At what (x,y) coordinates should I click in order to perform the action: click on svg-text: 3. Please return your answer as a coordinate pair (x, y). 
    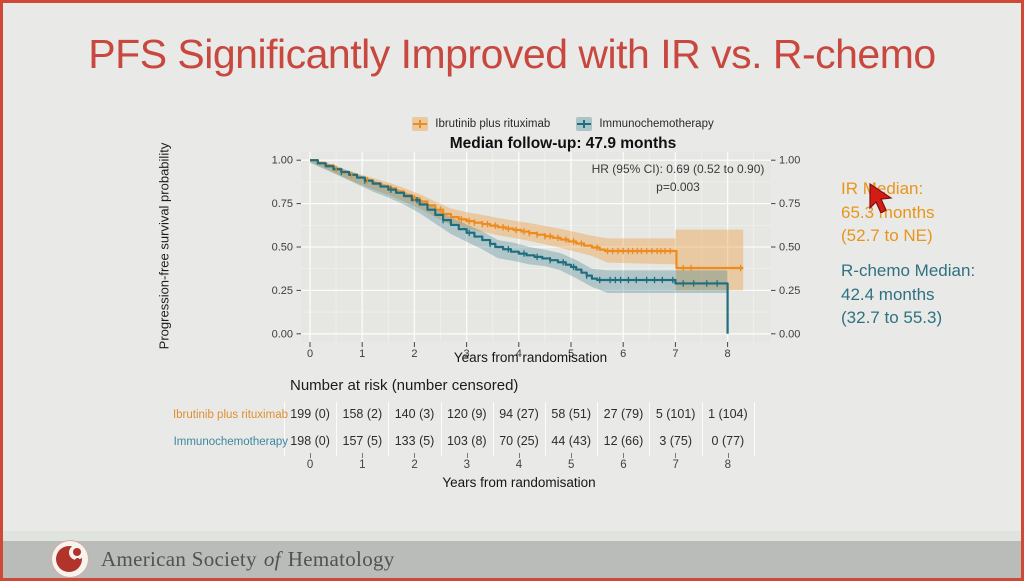
    Looking at the image, I should click on (467, 354).